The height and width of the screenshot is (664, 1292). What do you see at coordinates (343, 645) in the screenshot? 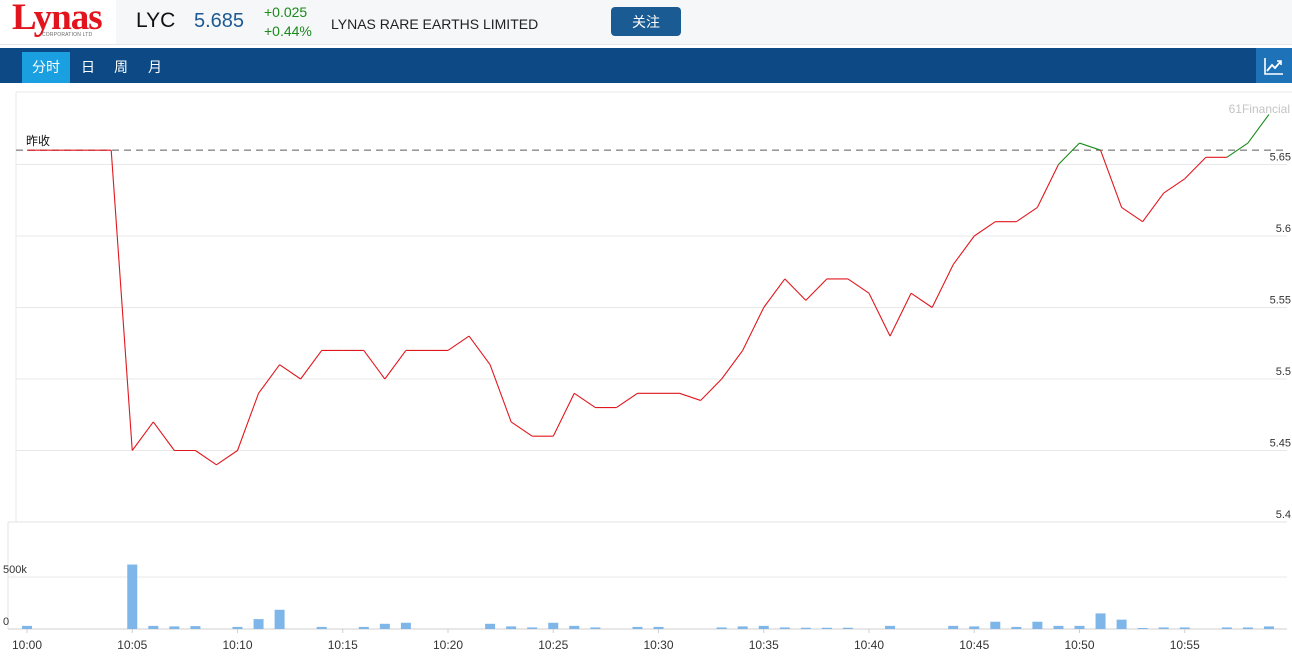
I see `x-tick-label: 10:15` at bounding box center [343, 645].